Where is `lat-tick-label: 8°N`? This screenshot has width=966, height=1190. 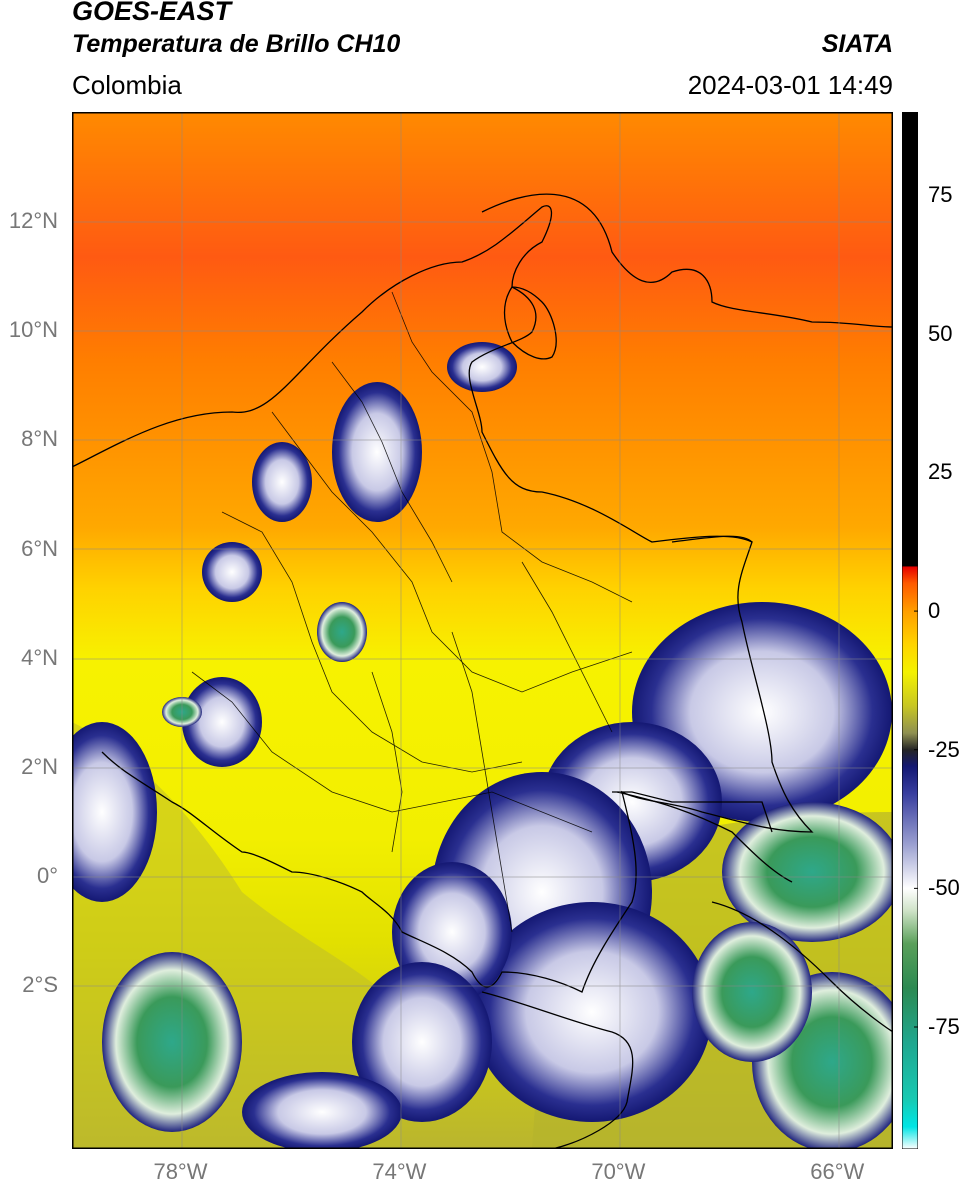 lat-tick-label: 8°N is located at coordinates (39, 439).